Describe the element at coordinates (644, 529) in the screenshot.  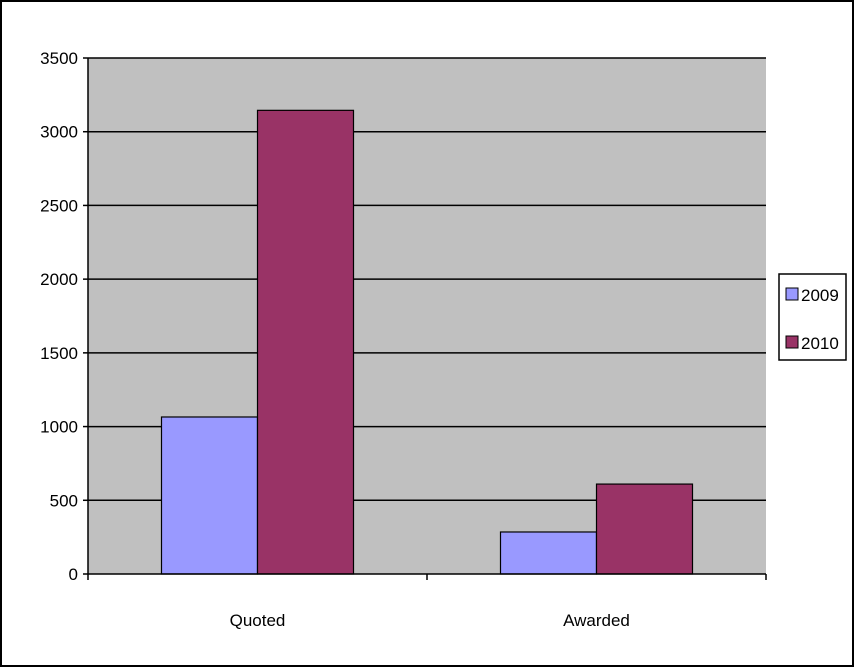
I see `bar-2010-awarded` at that location.